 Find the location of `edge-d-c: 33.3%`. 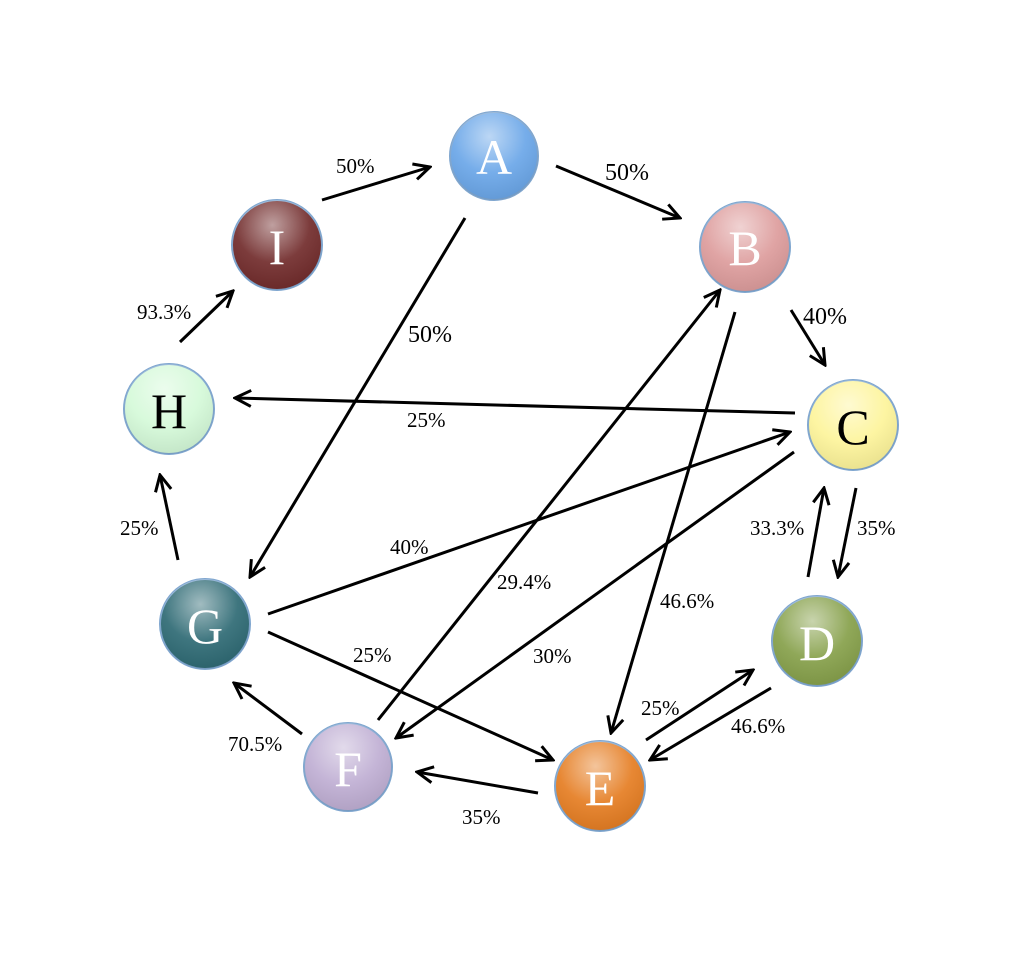

edge-d-c: 33.3% is located at coordinates (787, 533).